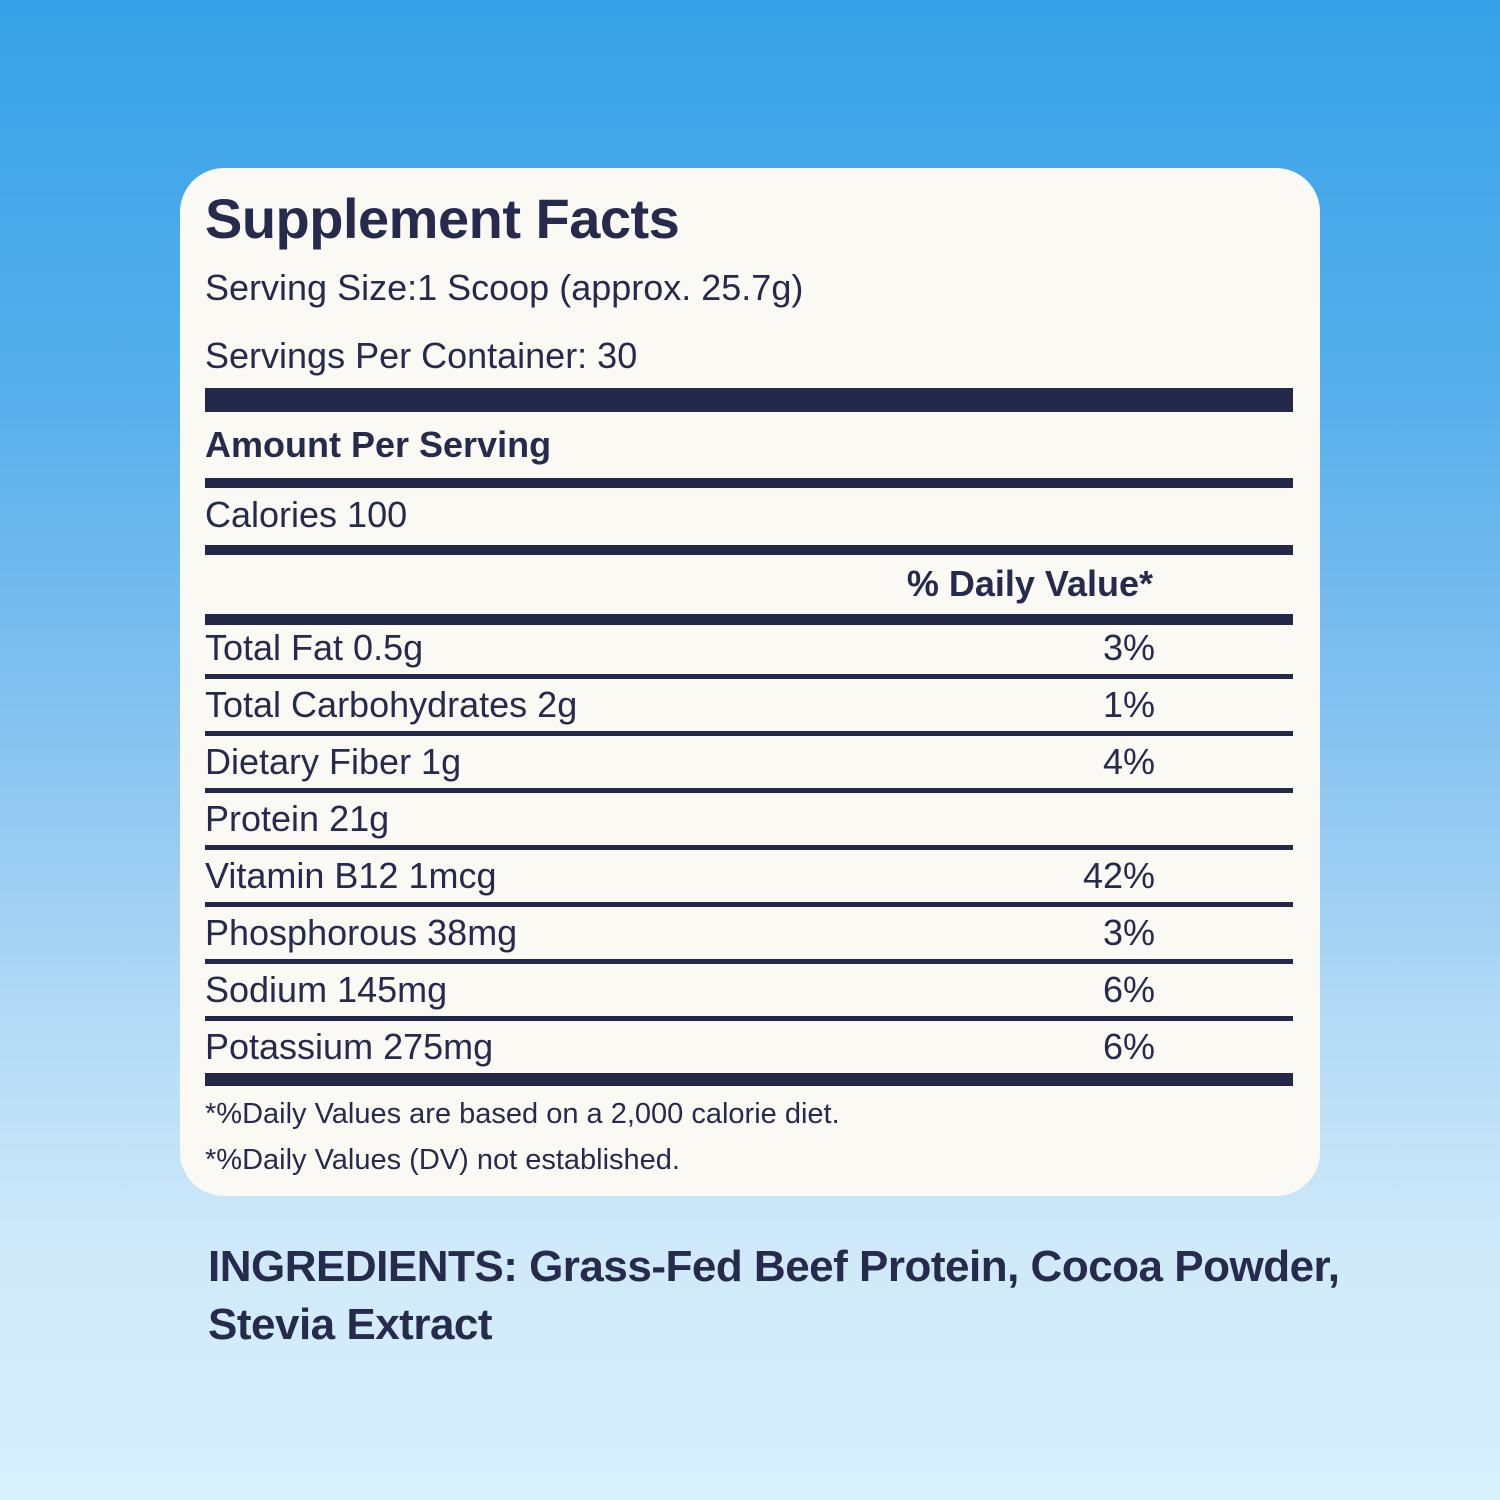  I want to click on nutrient-row-dietary-fiber: Dietary Fiber 1g 4%, so click(749, 762).